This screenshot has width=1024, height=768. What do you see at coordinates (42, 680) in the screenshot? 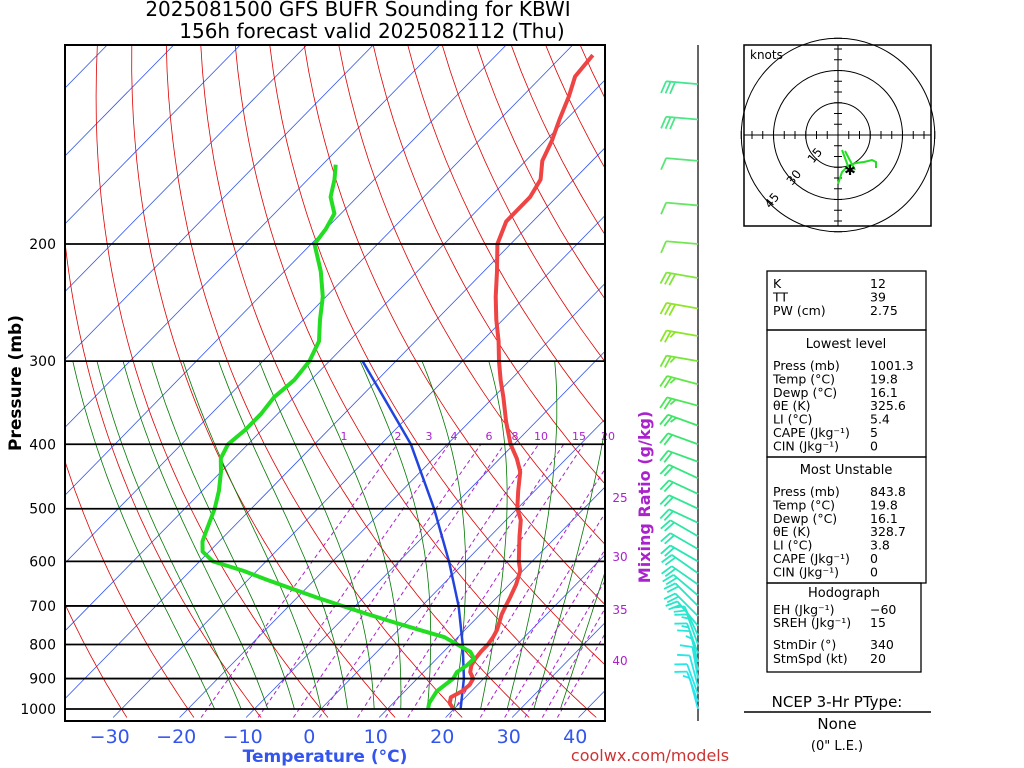
I see `pressure-tick-label: 900` at bounding box center [42, 680].